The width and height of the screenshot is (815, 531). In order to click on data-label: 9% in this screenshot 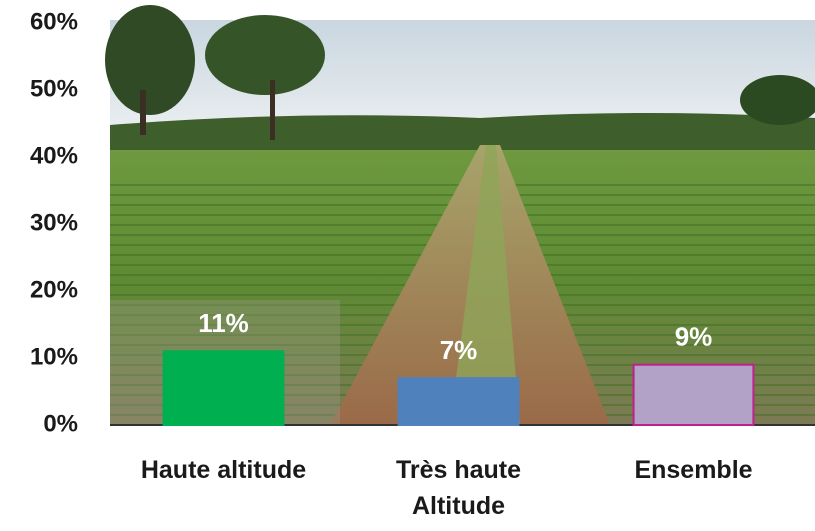, I will do `click(694, 337)`.